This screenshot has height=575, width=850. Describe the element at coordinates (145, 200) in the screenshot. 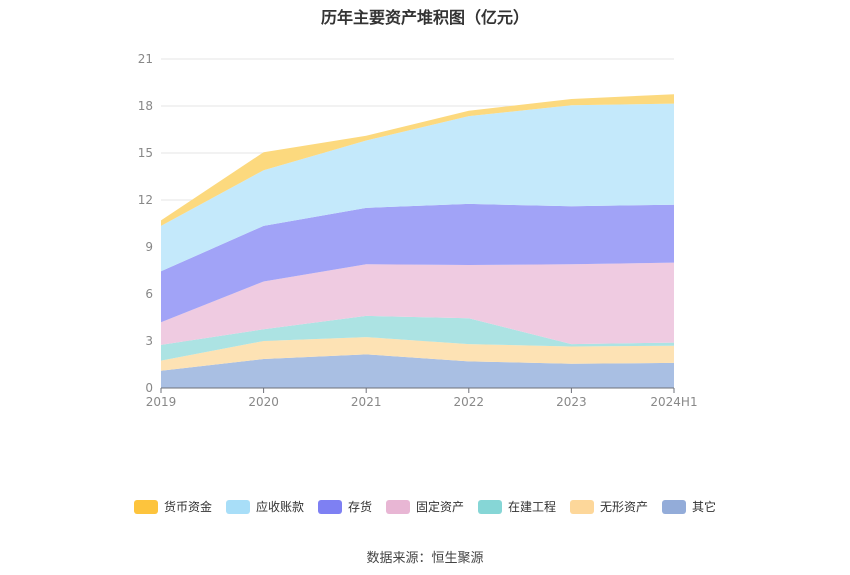

I see `y-tick-label: 12` at that location.